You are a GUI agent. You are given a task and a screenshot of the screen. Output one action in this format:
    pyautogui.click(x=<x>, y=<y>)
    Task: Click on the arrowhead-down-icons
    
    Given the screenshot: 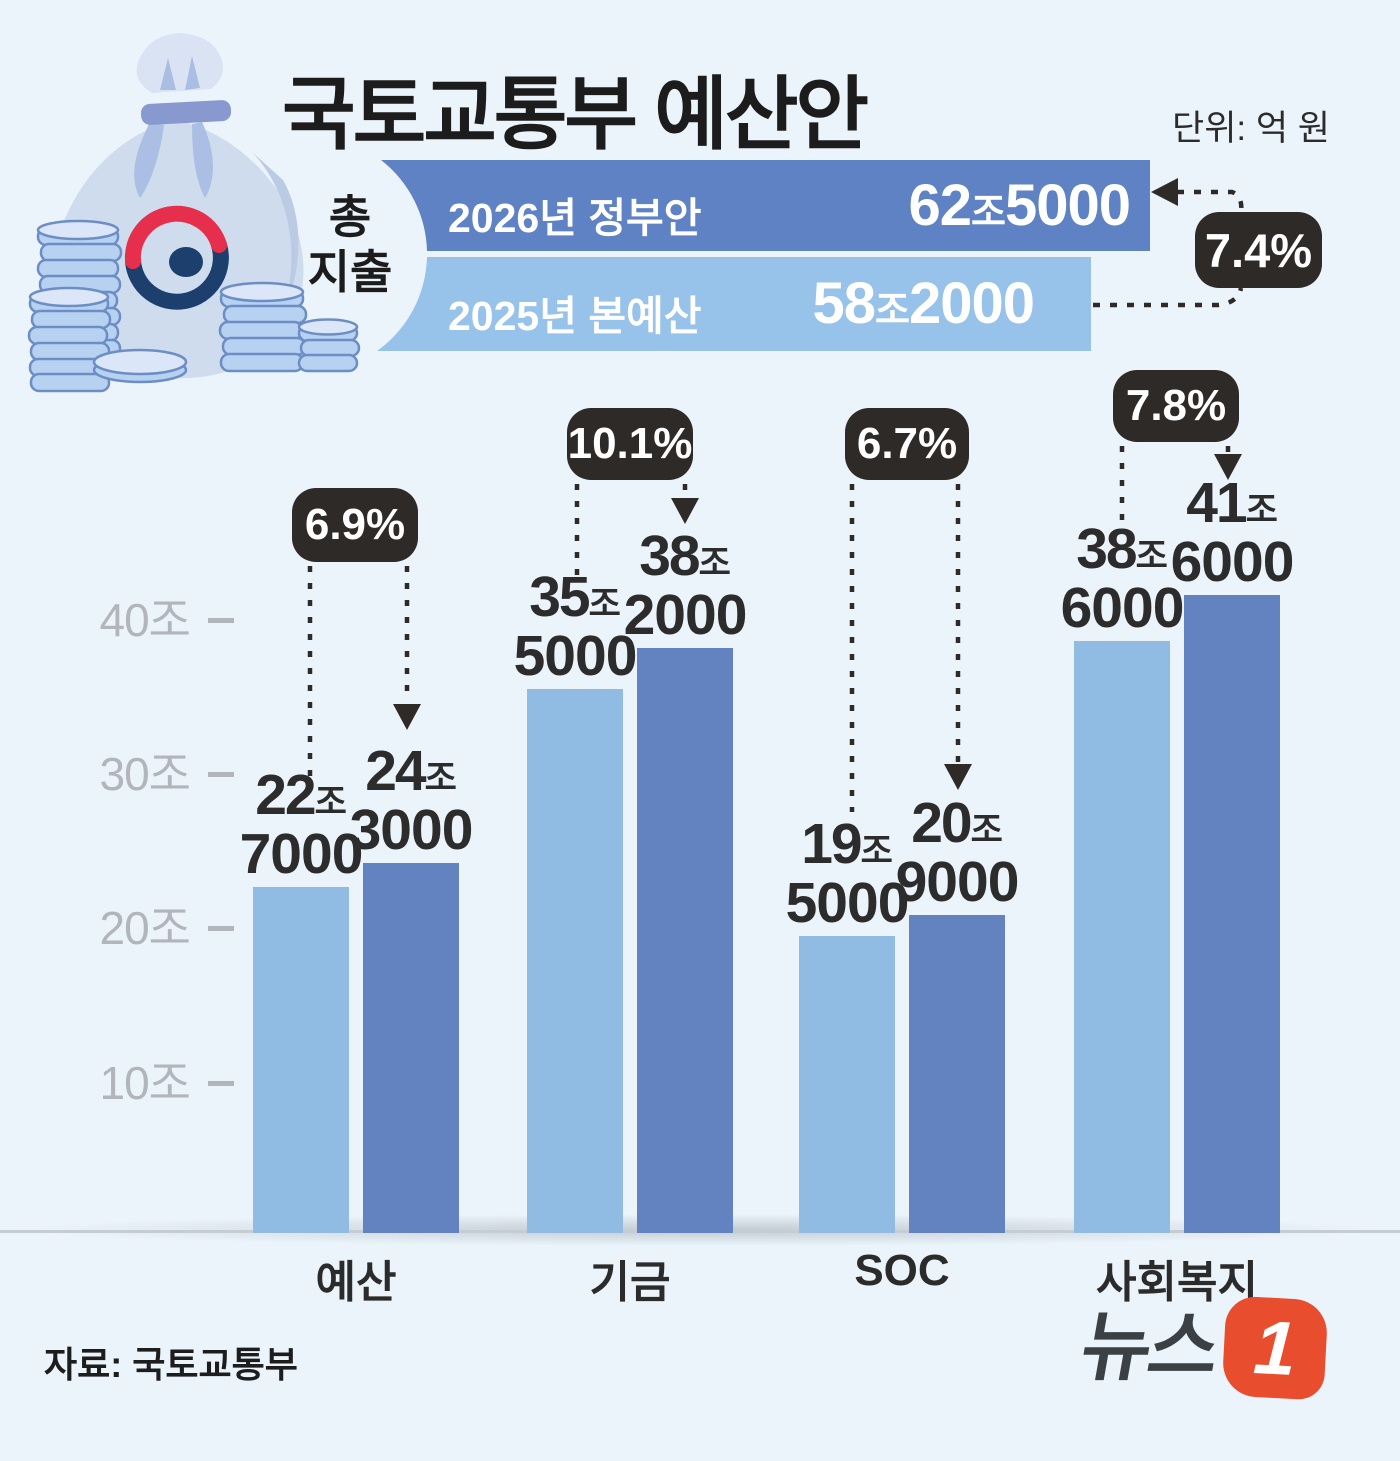 What is the action you would take?
    pyautogui.click(x=817, y=622)
    